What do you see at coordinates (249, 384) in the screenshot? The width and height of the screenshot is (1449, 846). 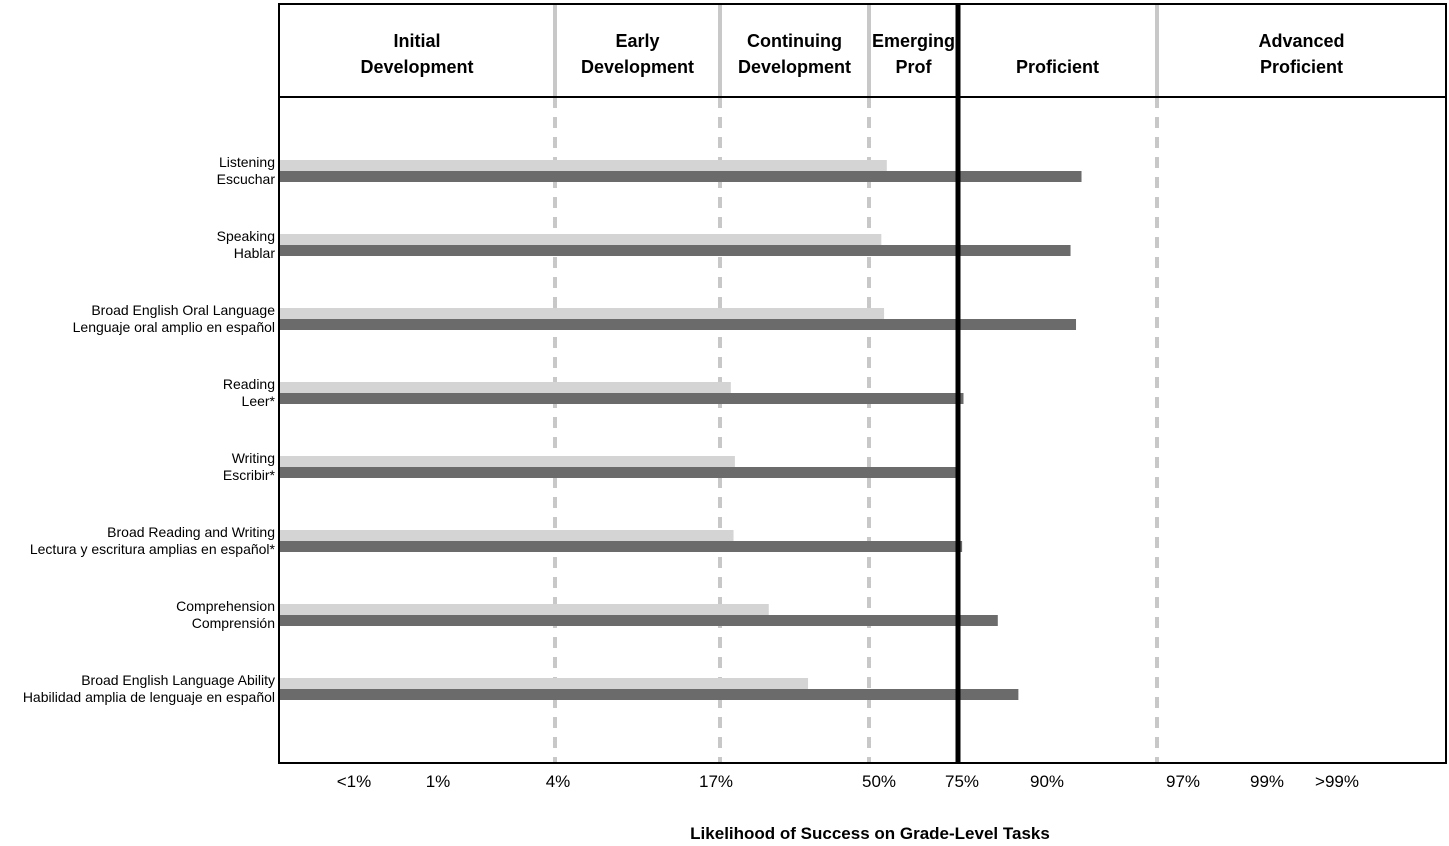 I see `row-label: Reading` at bounding box center [249, 384].